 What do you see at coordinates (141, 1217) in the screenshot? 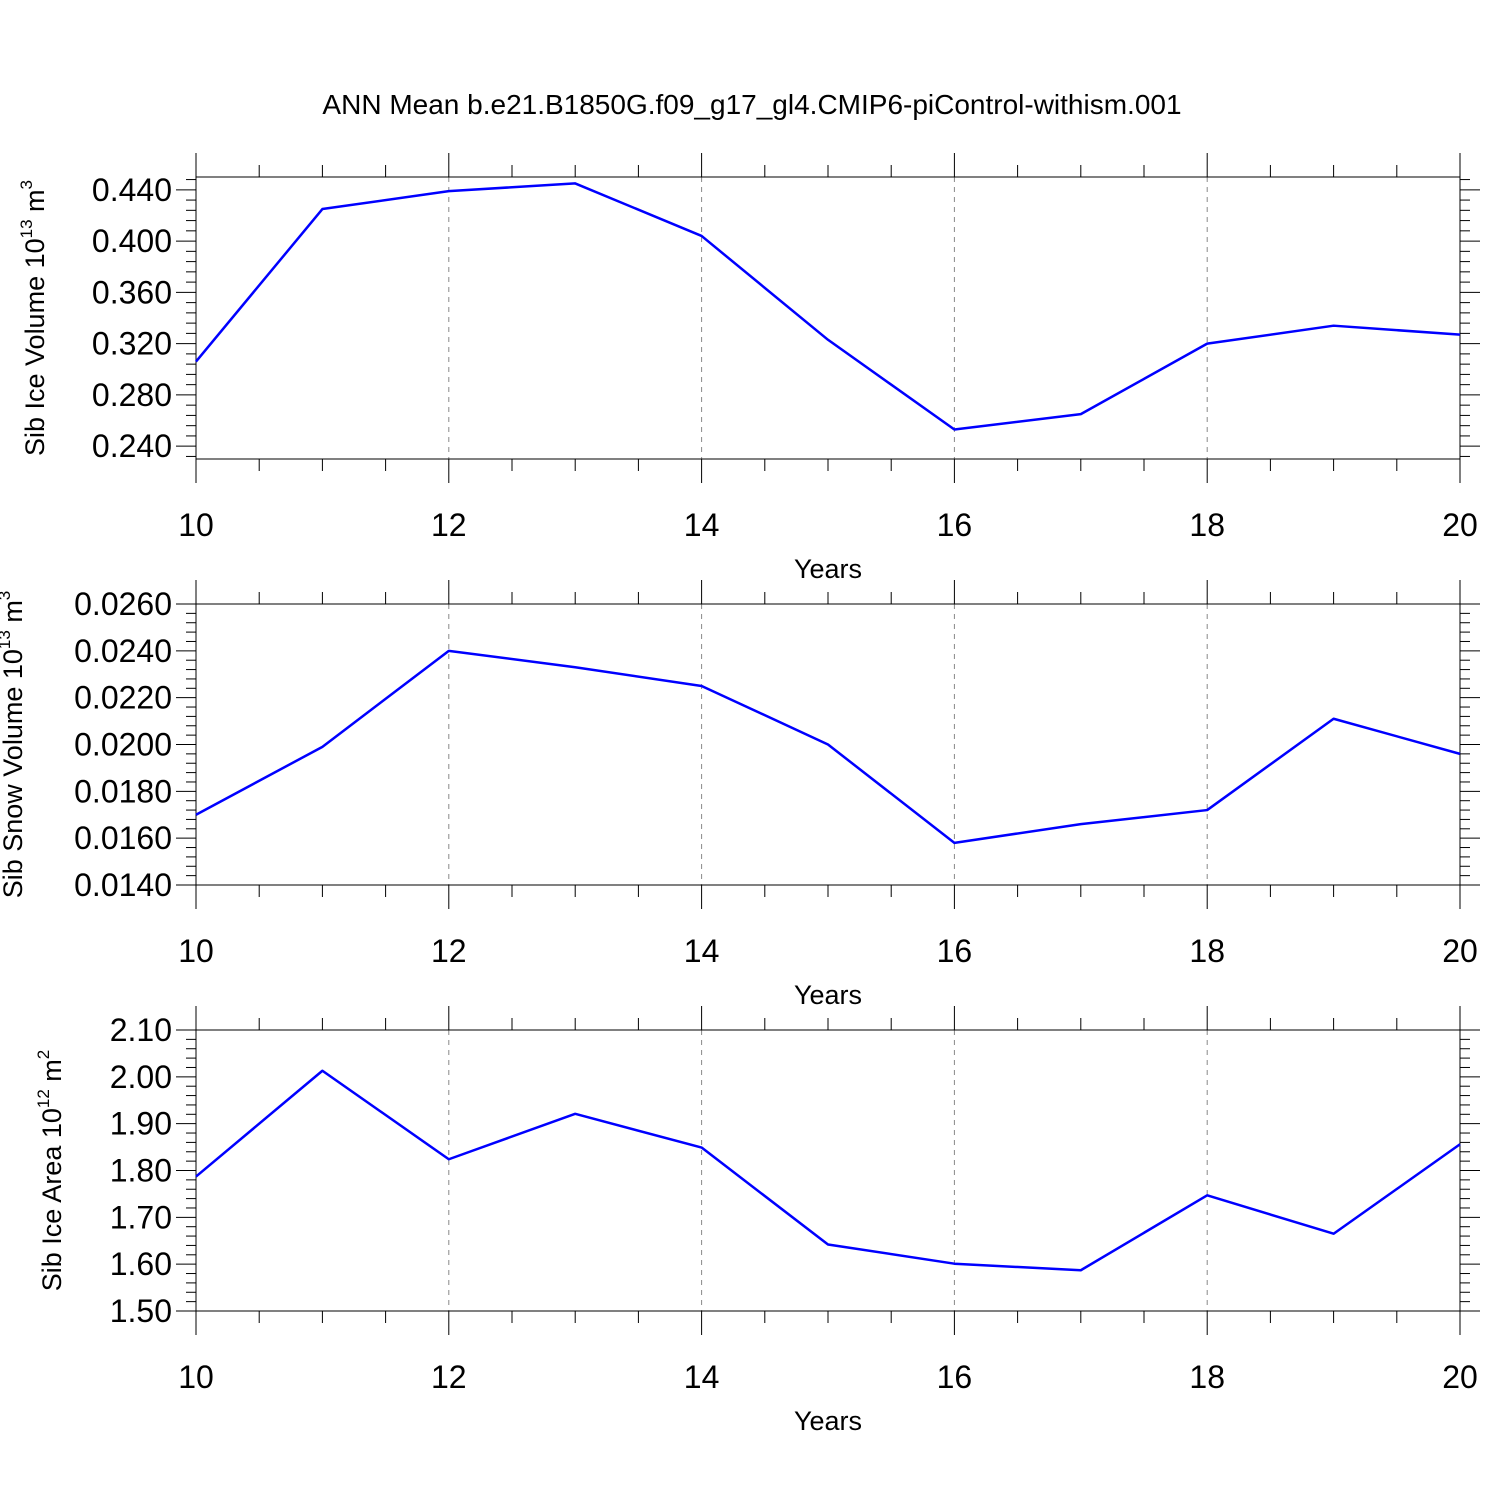
I see `y-tick-label: 1.70` at bounding box center [141, 1217].